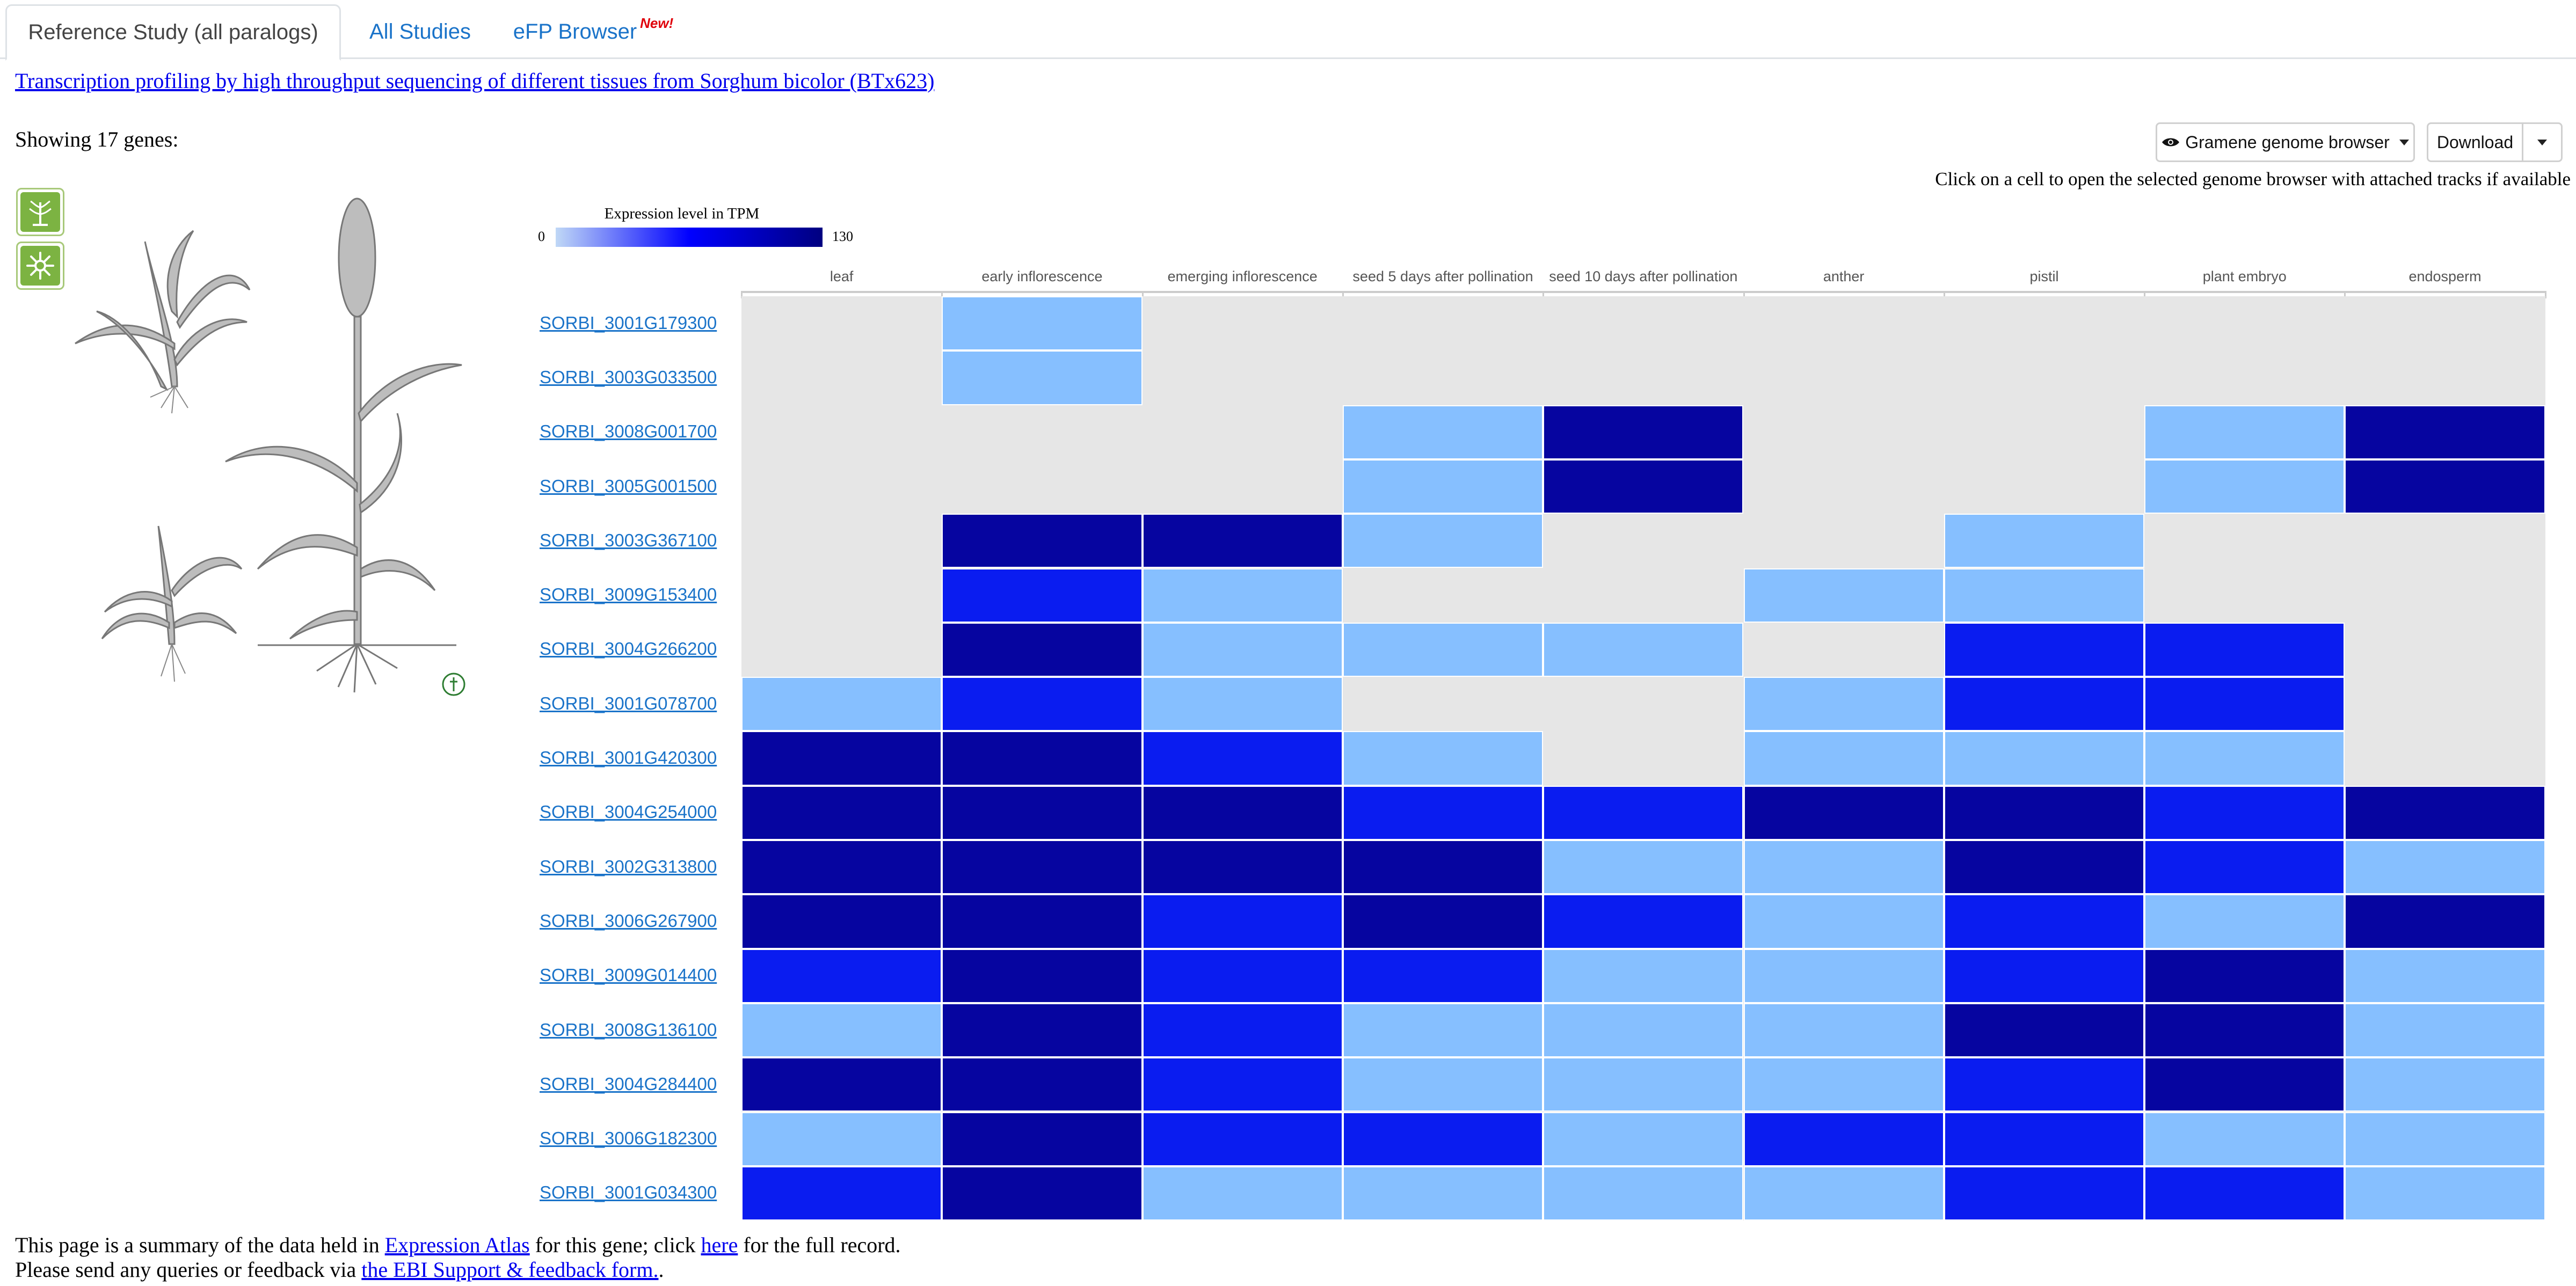 Image resolution: width=2576 pixels, height=1286 pixels. What do you see at coordinates (628, 1192) in the screenshot?
I see `gene-link: SORBI_3001G034300` at bounding box center [628, 1192].